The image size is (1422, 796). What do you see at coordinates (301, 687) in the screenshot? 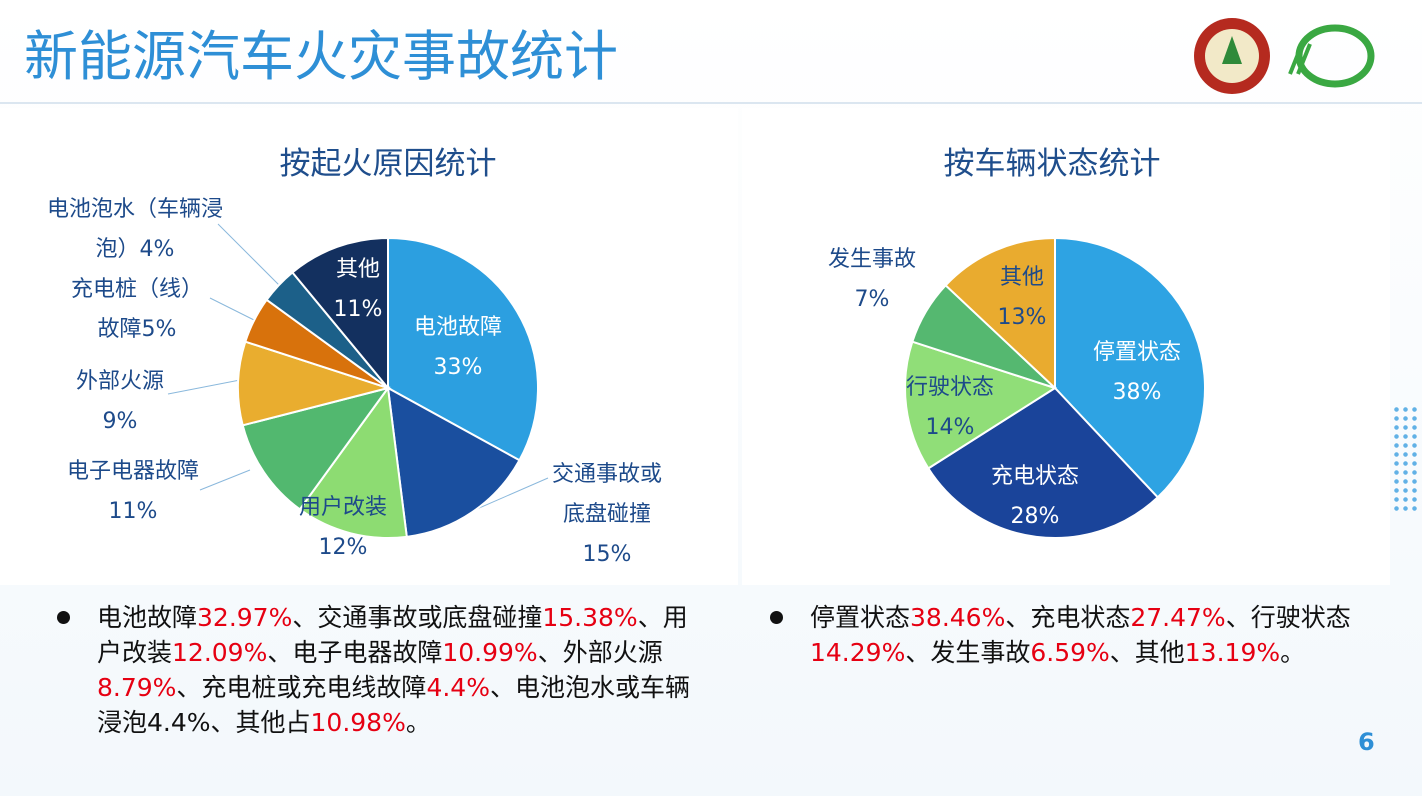
I see `text-span: 、充电桩或充电线故障` at bounding box center [301, 687].